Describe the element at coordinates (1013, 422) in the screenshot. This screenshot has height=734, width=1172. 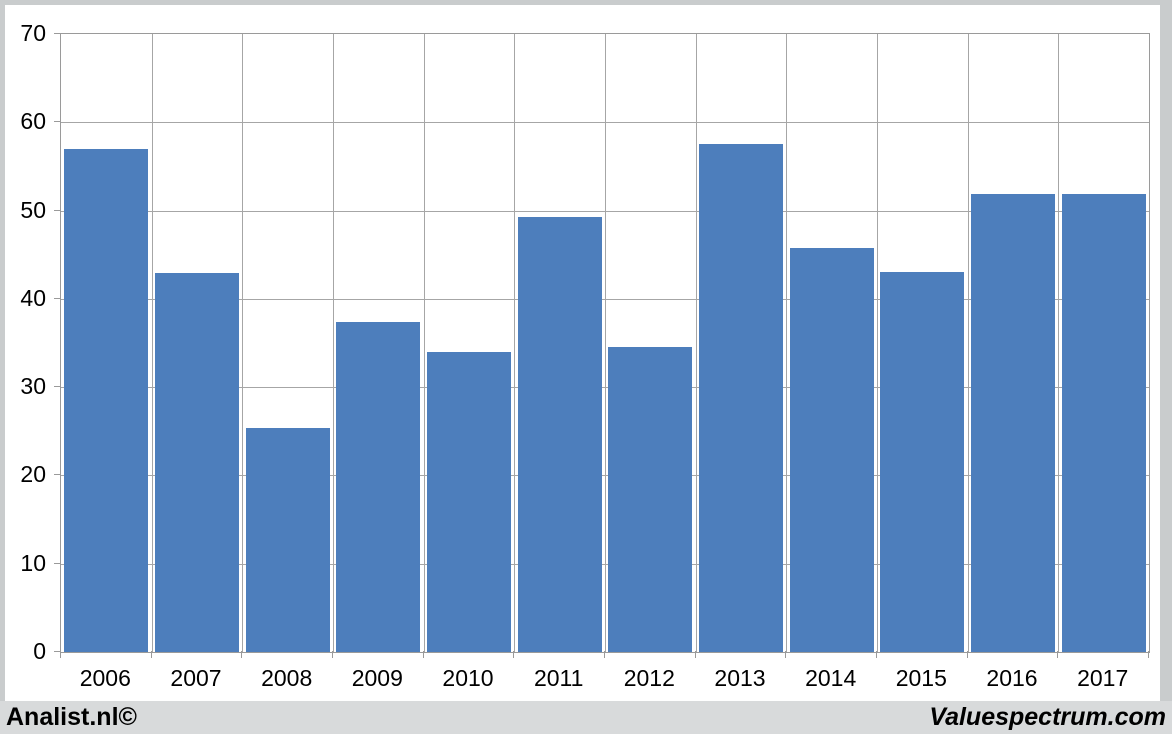
I see `bar-2016` at that location.